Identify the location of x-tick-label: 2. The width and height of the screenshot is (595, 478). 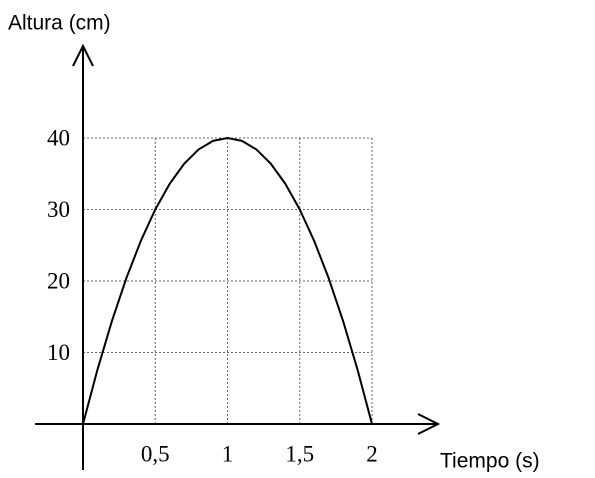
(372, 453).